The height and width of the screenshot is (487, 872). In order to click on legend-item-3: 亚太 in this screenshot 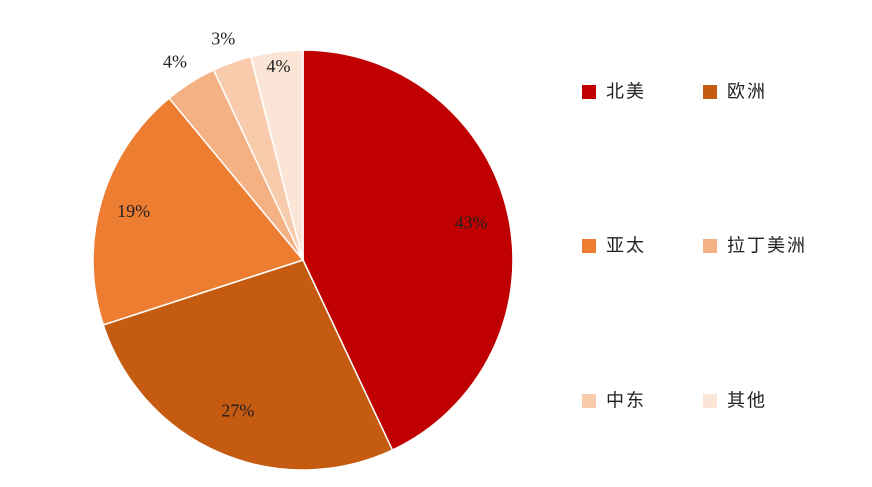, I will do `click(614, 246)`.